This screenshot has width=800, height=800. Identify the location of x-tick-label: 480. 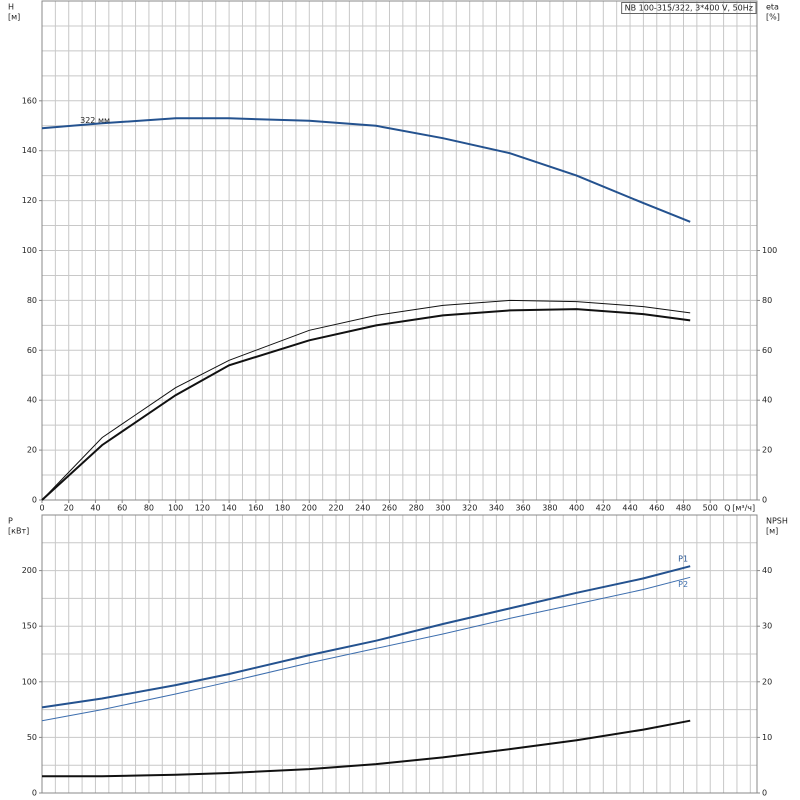
(683, 508).